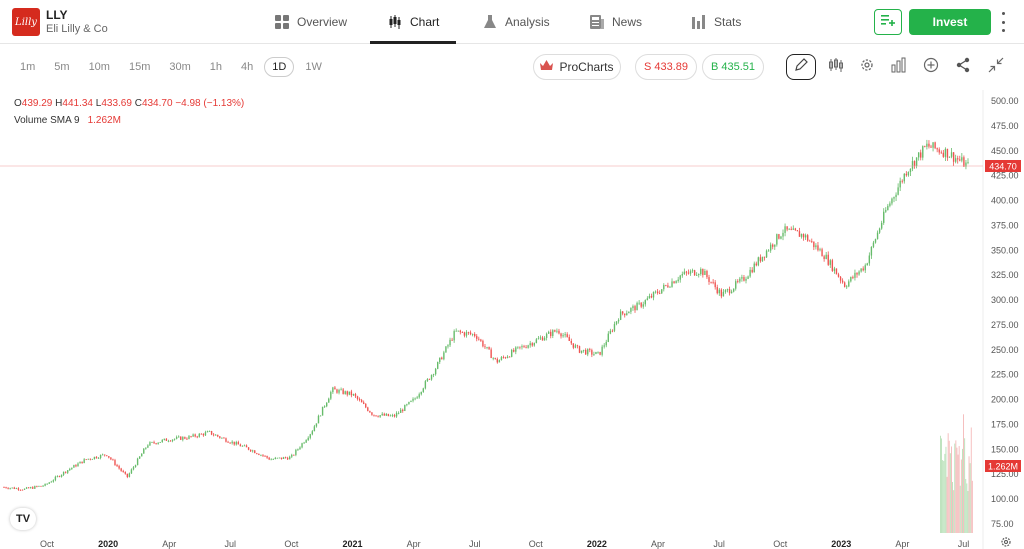 The width and height of the screenshot is (1024, 549). I want to click on x-tick-label: 2023, so click(841, 544).